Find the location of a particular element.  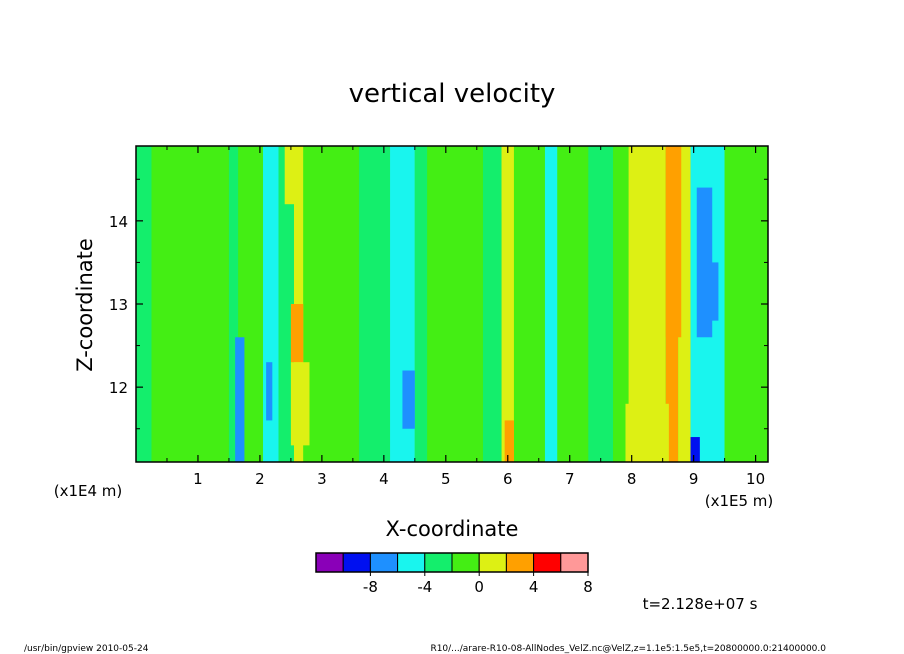

colorbar-tick-label: -4 is located at coordinates (424, 587).